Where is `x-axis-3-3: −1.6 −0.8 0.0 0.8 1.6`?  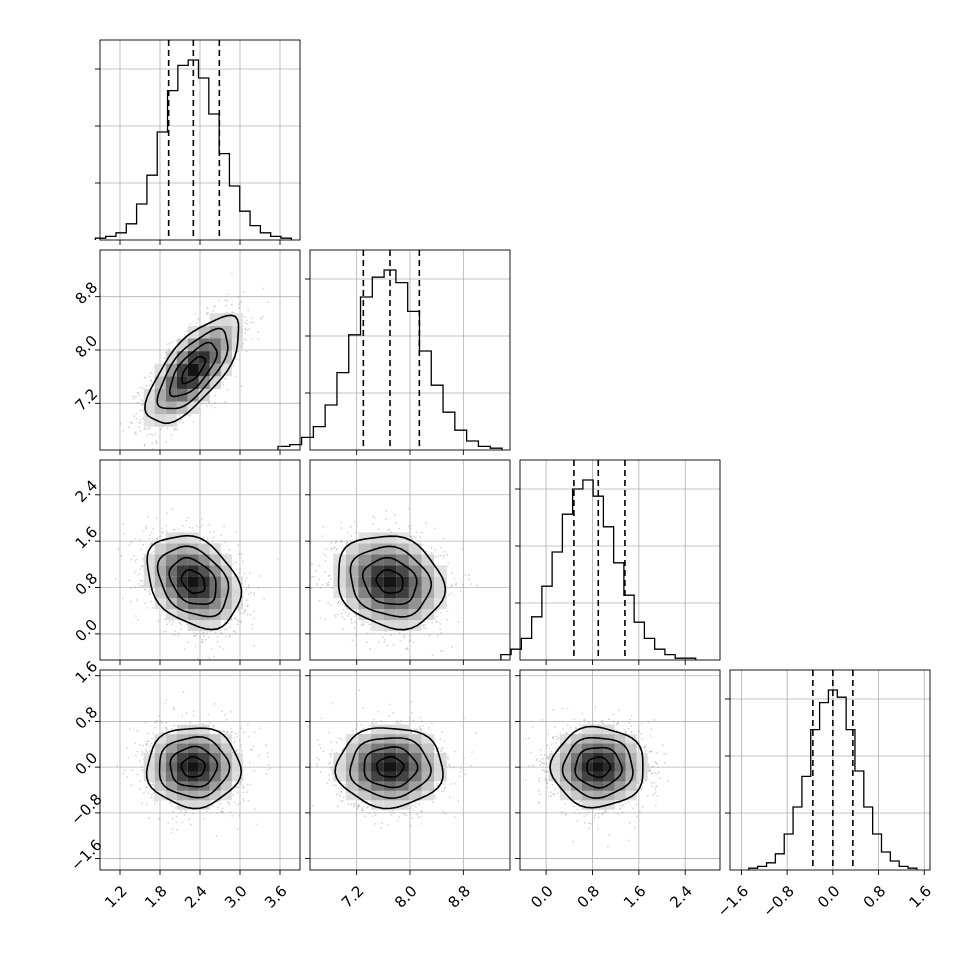
x-axis-3-3: −1.6 −0.8 0.0 0.8 1.6 is located at coordinates (824, 895).